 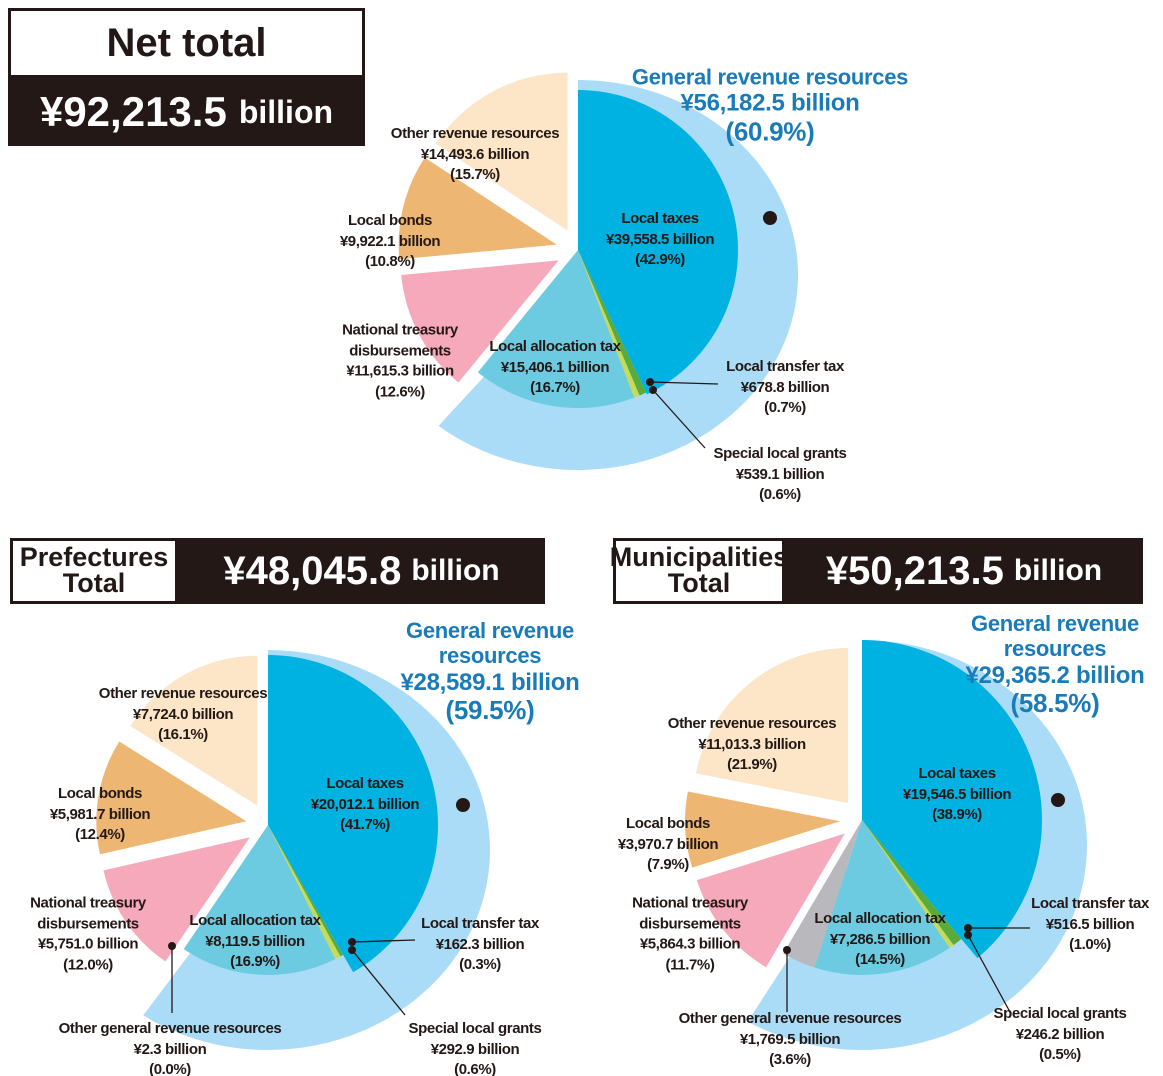 I want to click on slice-percent: (7.9%), so click(x=668, y=865).